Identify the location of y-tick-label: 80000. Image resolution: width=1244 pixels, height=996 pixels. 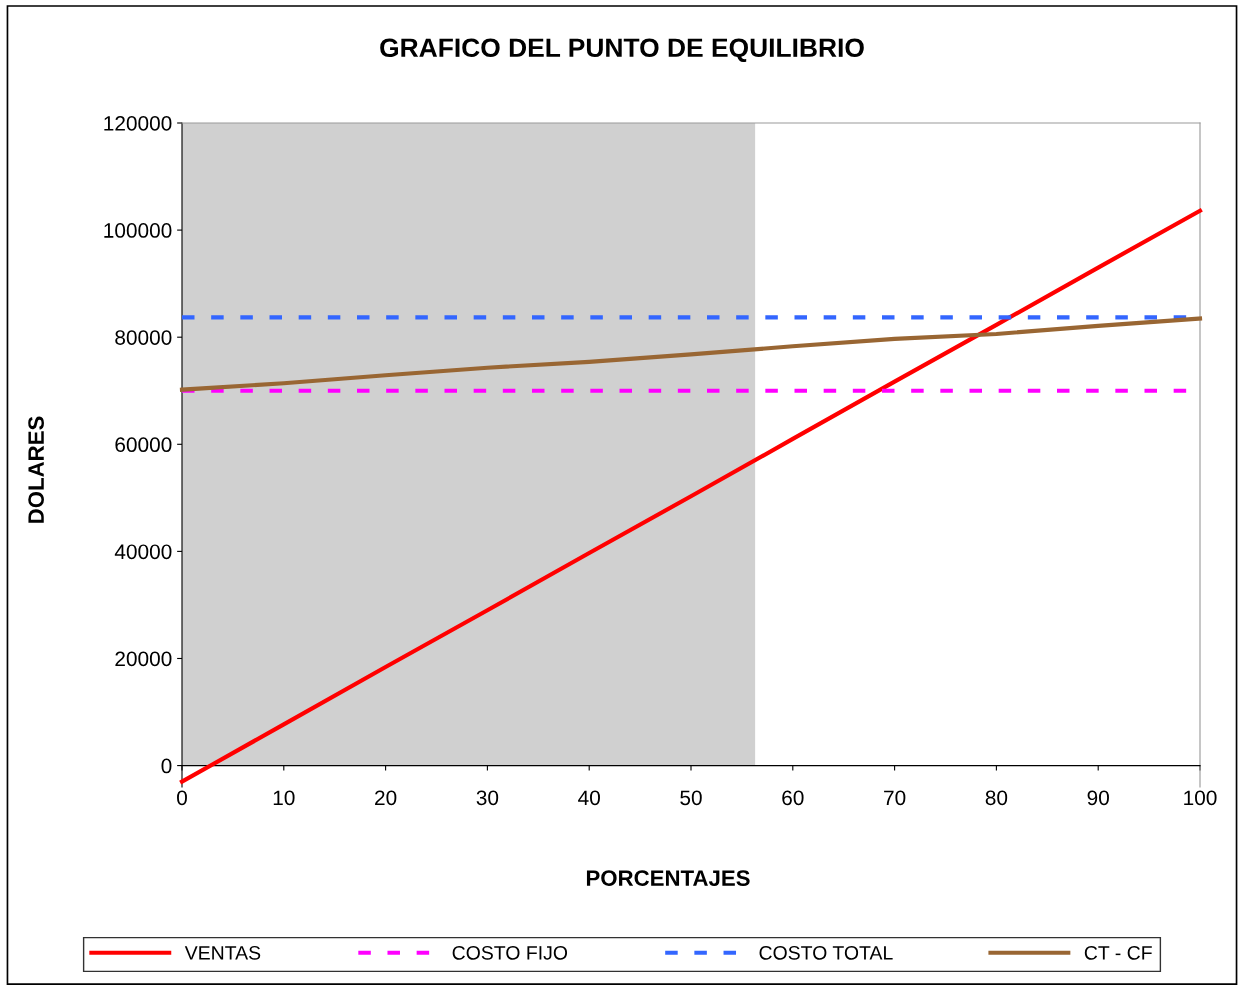
(143, 337).